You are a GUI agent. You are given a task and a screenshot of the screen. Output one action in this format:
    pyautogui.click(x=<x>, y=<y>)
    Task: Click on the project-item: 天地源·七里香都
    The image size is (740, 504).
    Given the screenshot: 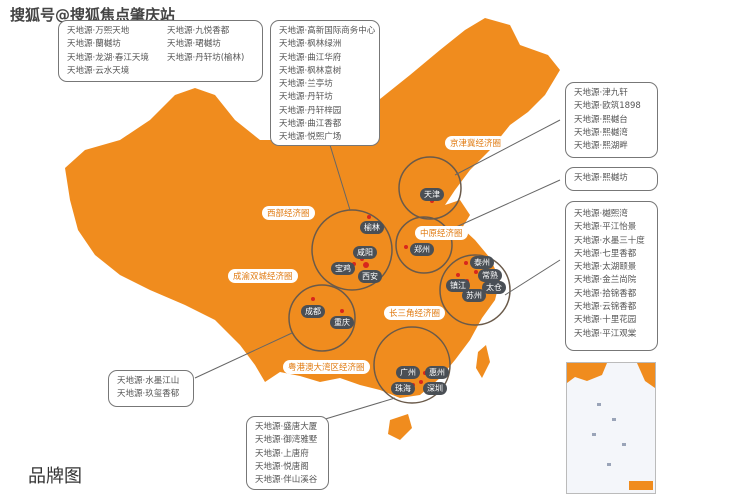 What is the action you would take?
    pyautogui.click(x=605, y=253)
    